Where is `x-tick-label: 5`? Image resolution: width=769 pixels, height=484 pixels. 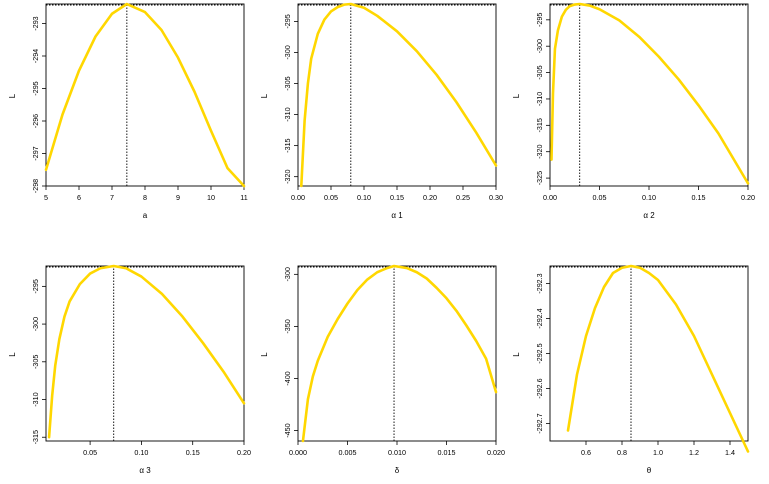 x-tick-label: 5 is located at coordinates (46, 197).